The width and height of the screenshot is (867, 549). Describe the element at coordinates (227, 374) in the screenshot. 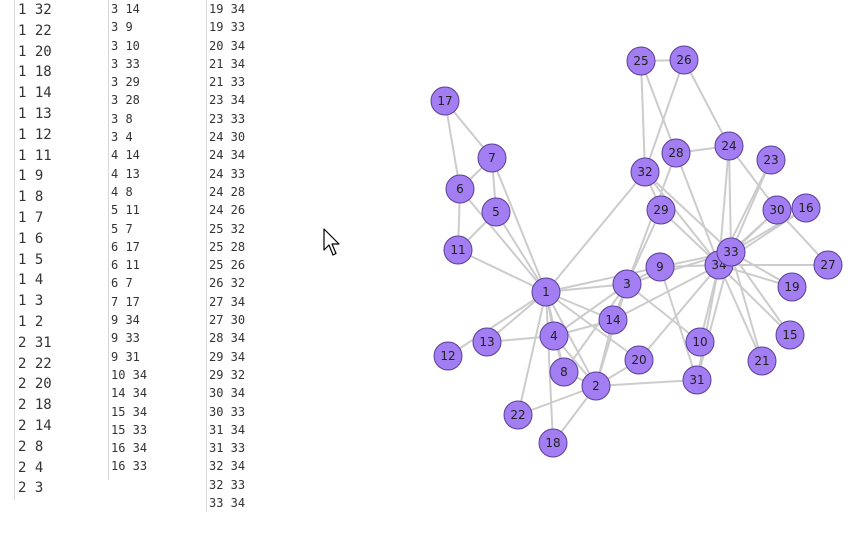

I see `edge-list-item: 29 32` at that location.